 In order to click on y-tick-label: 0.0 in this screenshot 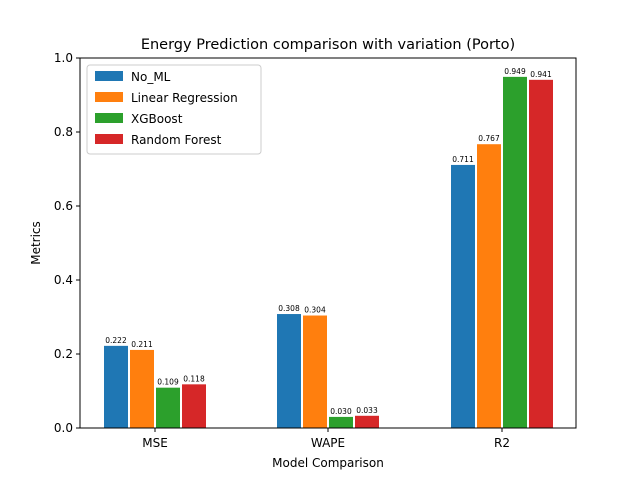, I will do `click(63, 428)`.